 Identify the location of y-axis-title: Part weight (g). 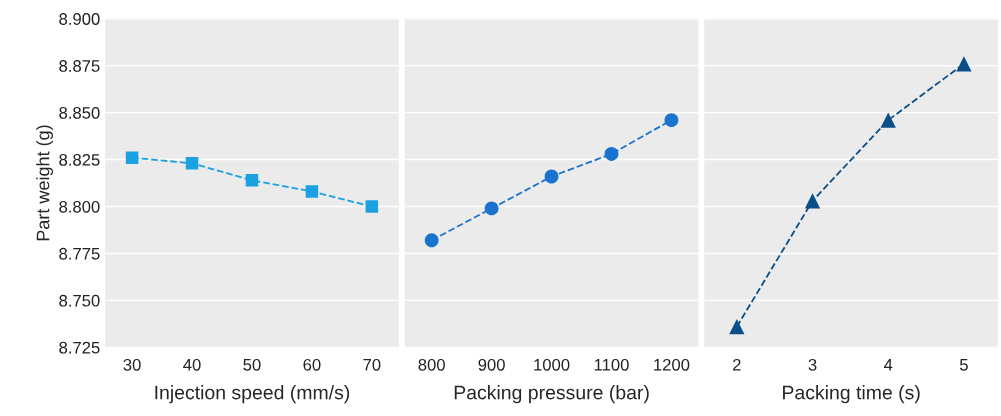
(44, 183).